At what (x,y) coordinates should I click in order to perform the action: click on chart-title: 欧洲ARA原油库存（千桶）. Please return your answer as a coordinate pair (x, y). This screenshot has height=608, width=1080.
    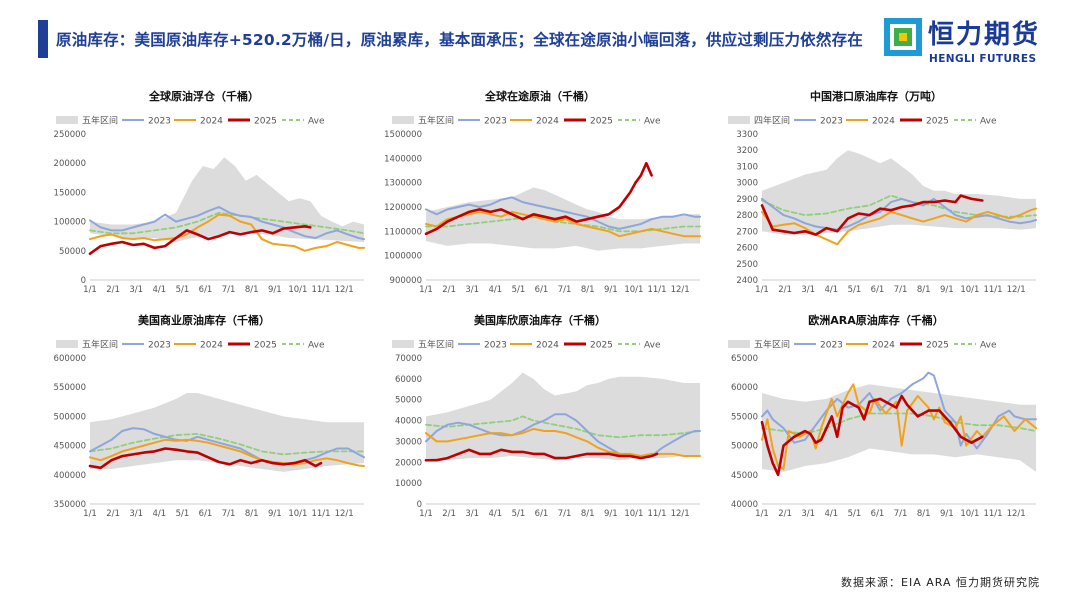
    Looking at the image, I should click on (876, 320).